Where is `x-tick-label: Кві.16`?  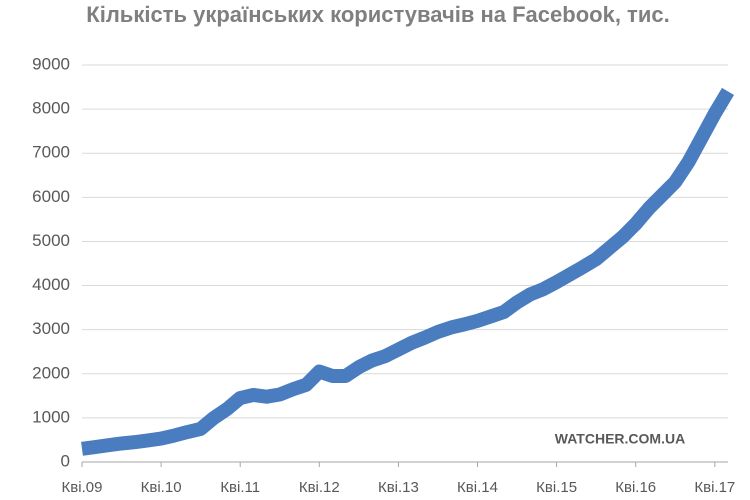 x-tick-label: Кві.16 is located at coordinates (635, 487).